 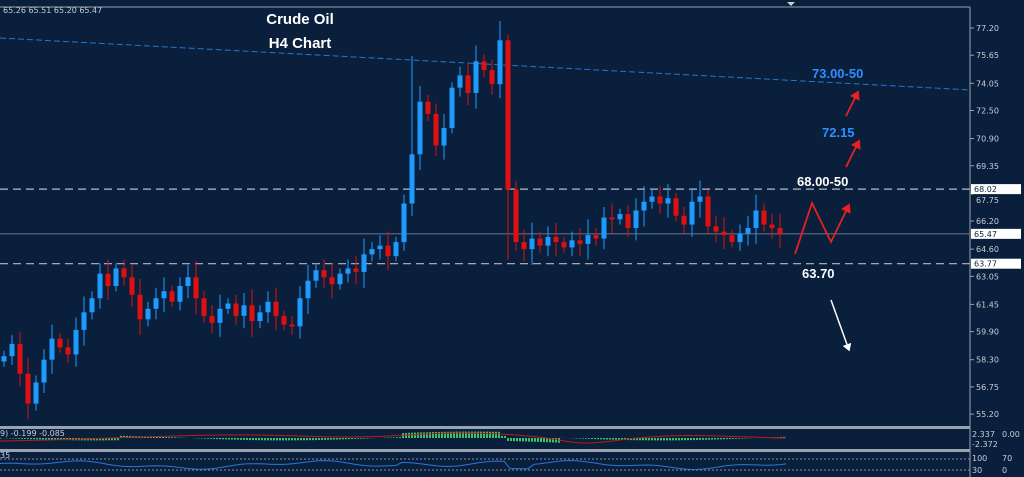 I want to click on y-tick-label: 75.65, so click(x=987, y=55).